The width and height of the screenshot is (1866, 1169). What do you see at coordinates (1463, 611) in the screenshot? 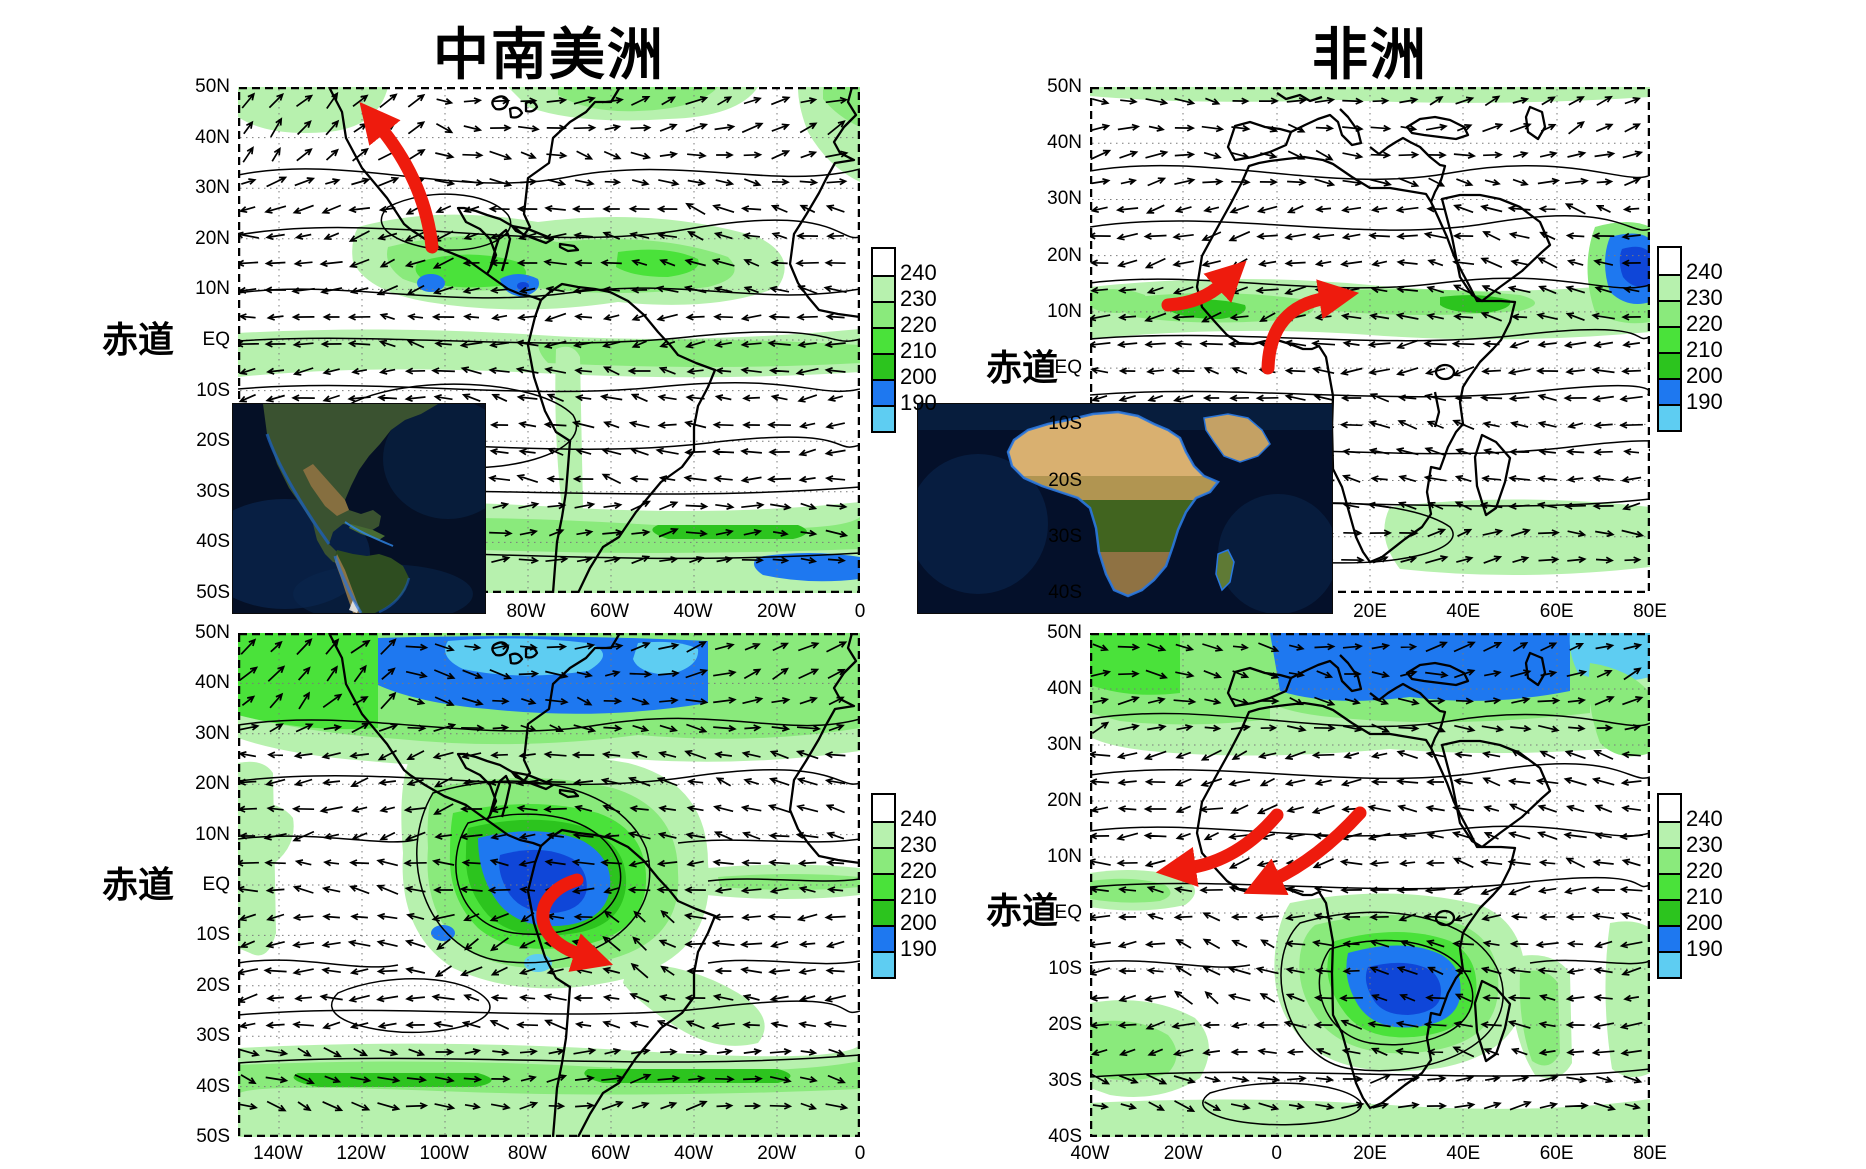
I see `x-tick-label: 40E` at bounding box center [1463, 611].